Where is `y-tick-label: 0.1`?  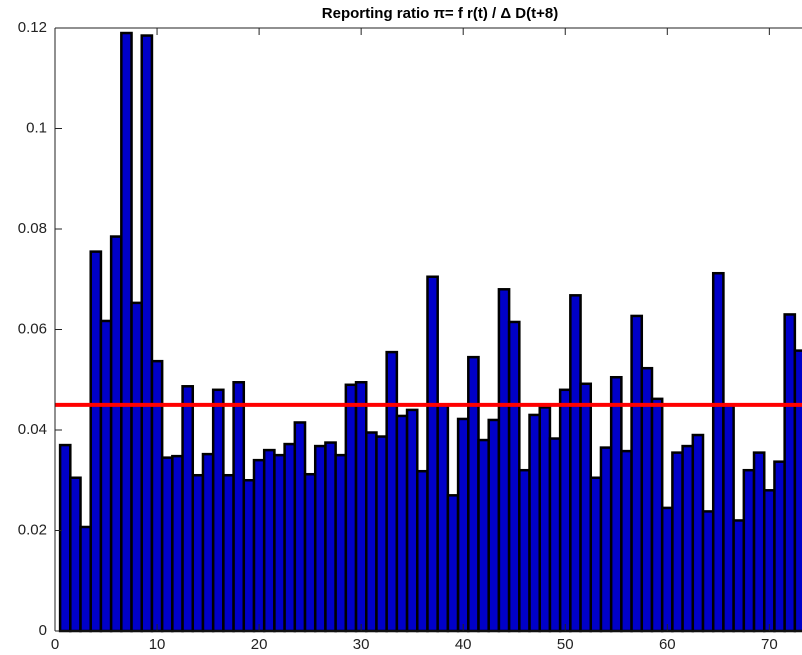
y-tick-label: 0.1 is located at coordinates (36, 127).